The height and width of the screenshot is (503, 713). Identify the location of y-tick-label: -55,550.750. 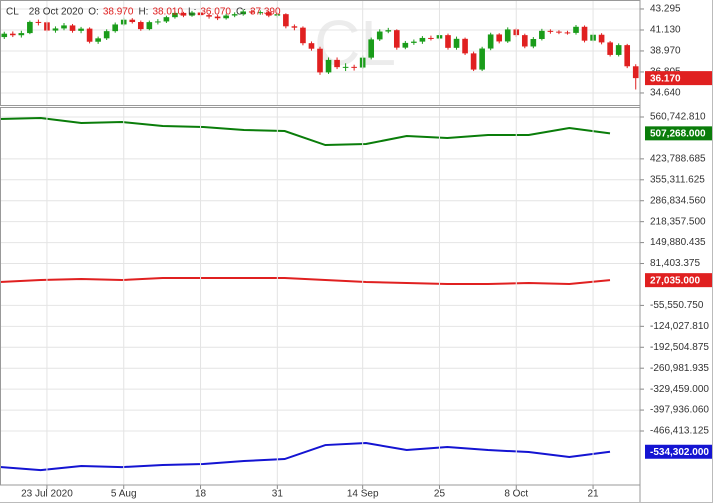
(677, 305).